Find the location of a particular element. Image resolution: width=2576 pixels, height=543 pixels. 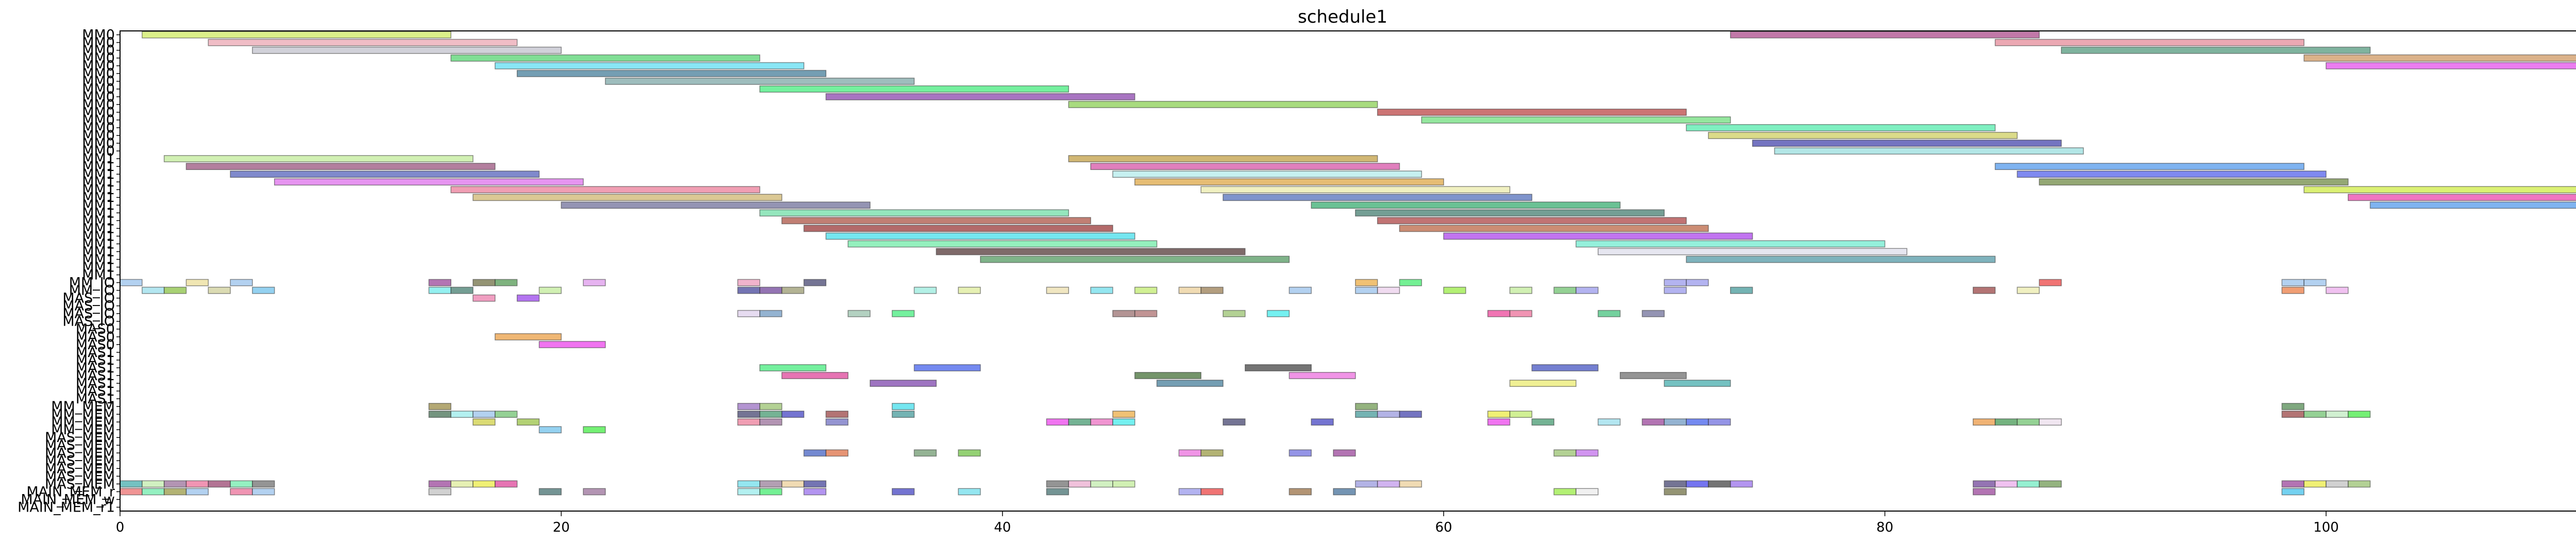

x-tick-label: 40 is located at coordinates (1003, 527).